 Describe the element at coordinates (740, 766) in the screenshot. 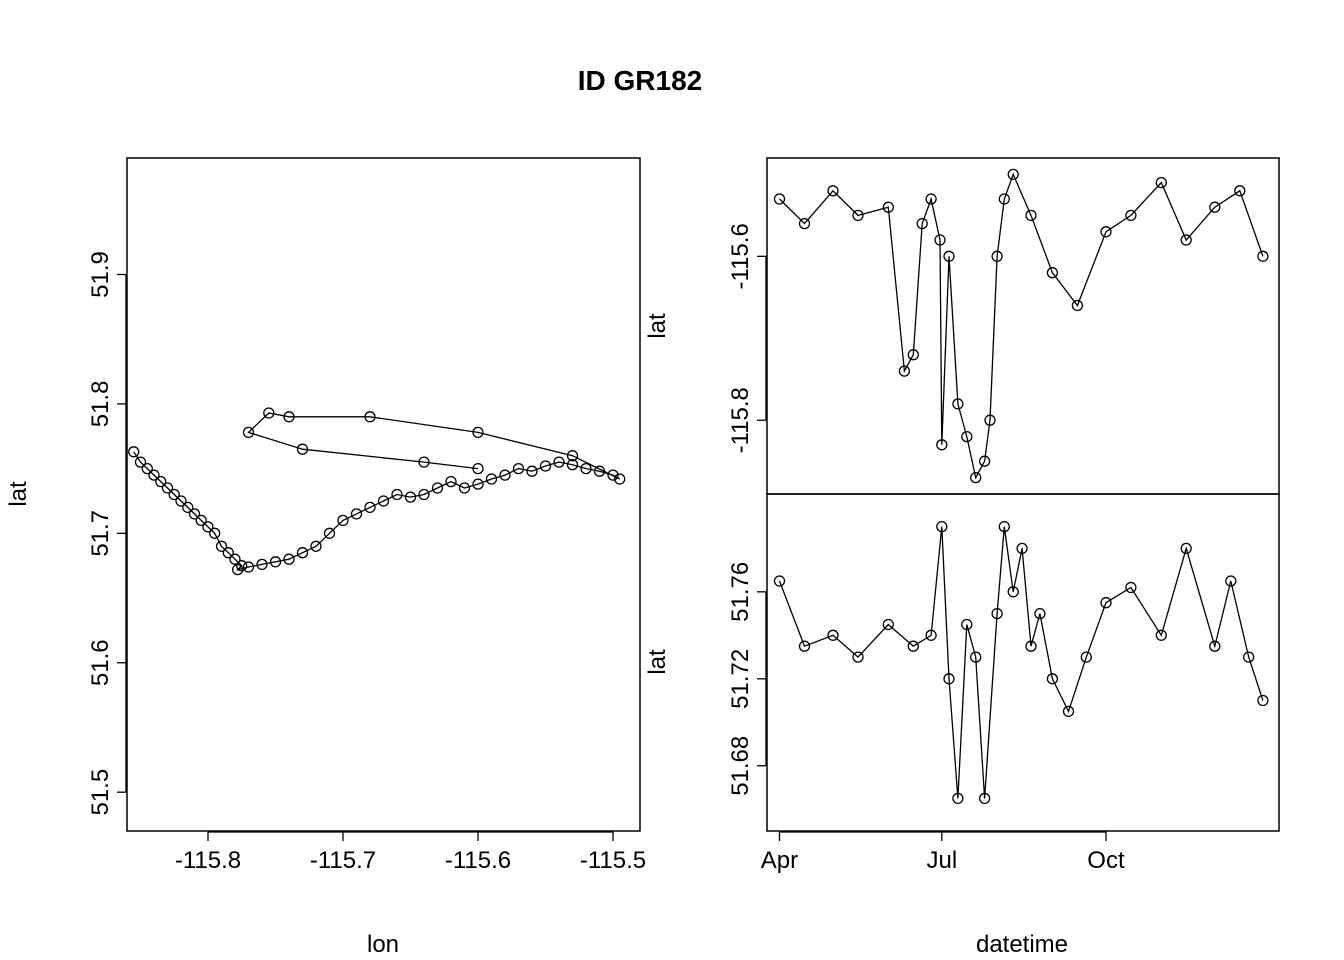

I see `y-bottom-tick-label: 51.68` at that location.